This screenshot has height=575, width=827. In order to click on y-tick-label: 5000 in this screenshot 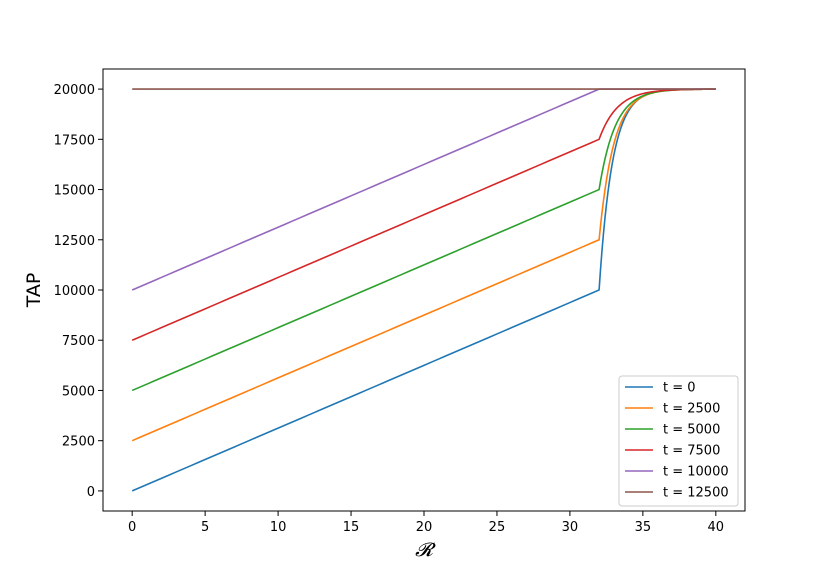, I will do `click(78, 391)`.